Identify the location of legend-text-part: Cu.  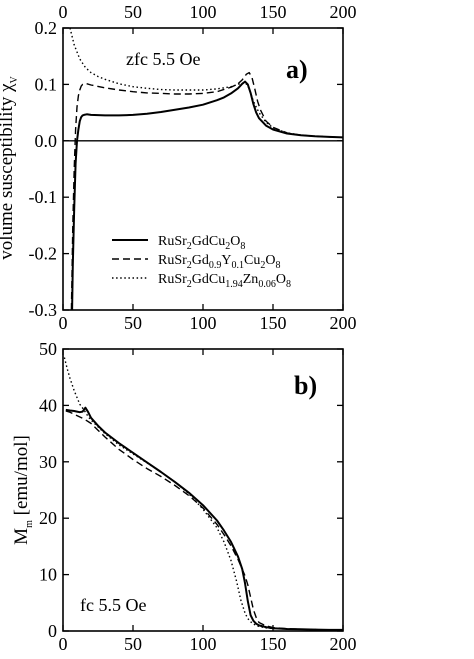
(252, 260).